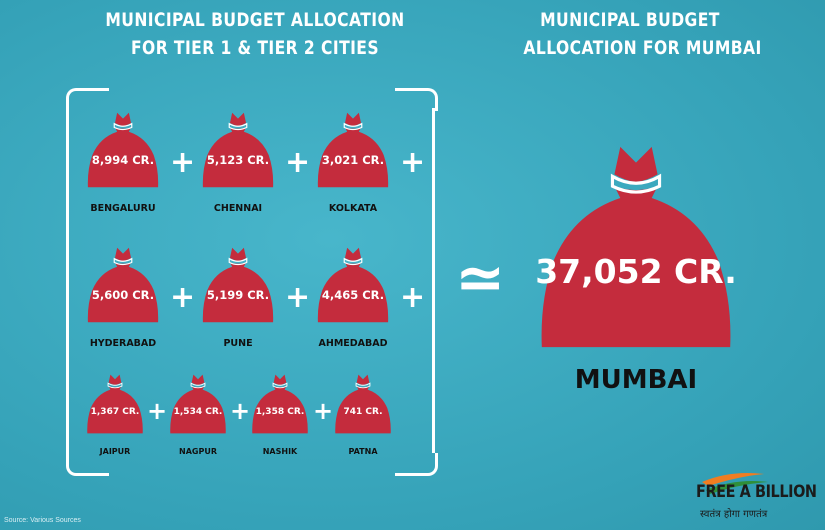  I want to click on city-bag-nagpur: 1,534 CR. NAGPUR, so click(198, 413).